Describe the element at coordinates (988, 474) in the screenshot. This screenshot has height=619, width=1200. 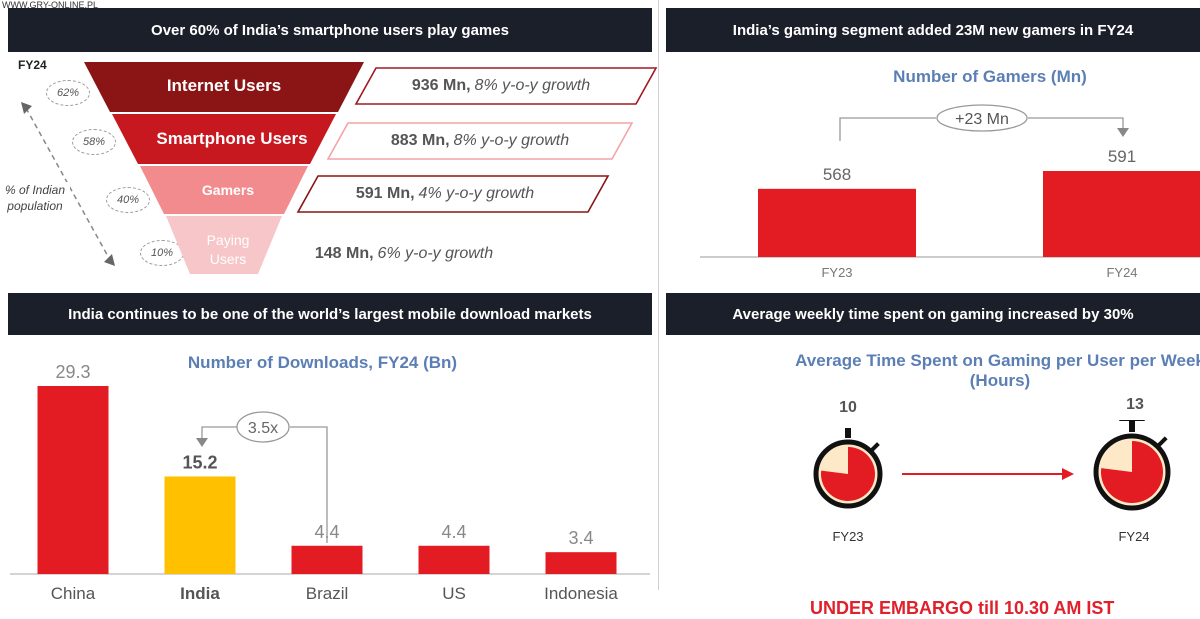
I see `increase-arrow` at that location.